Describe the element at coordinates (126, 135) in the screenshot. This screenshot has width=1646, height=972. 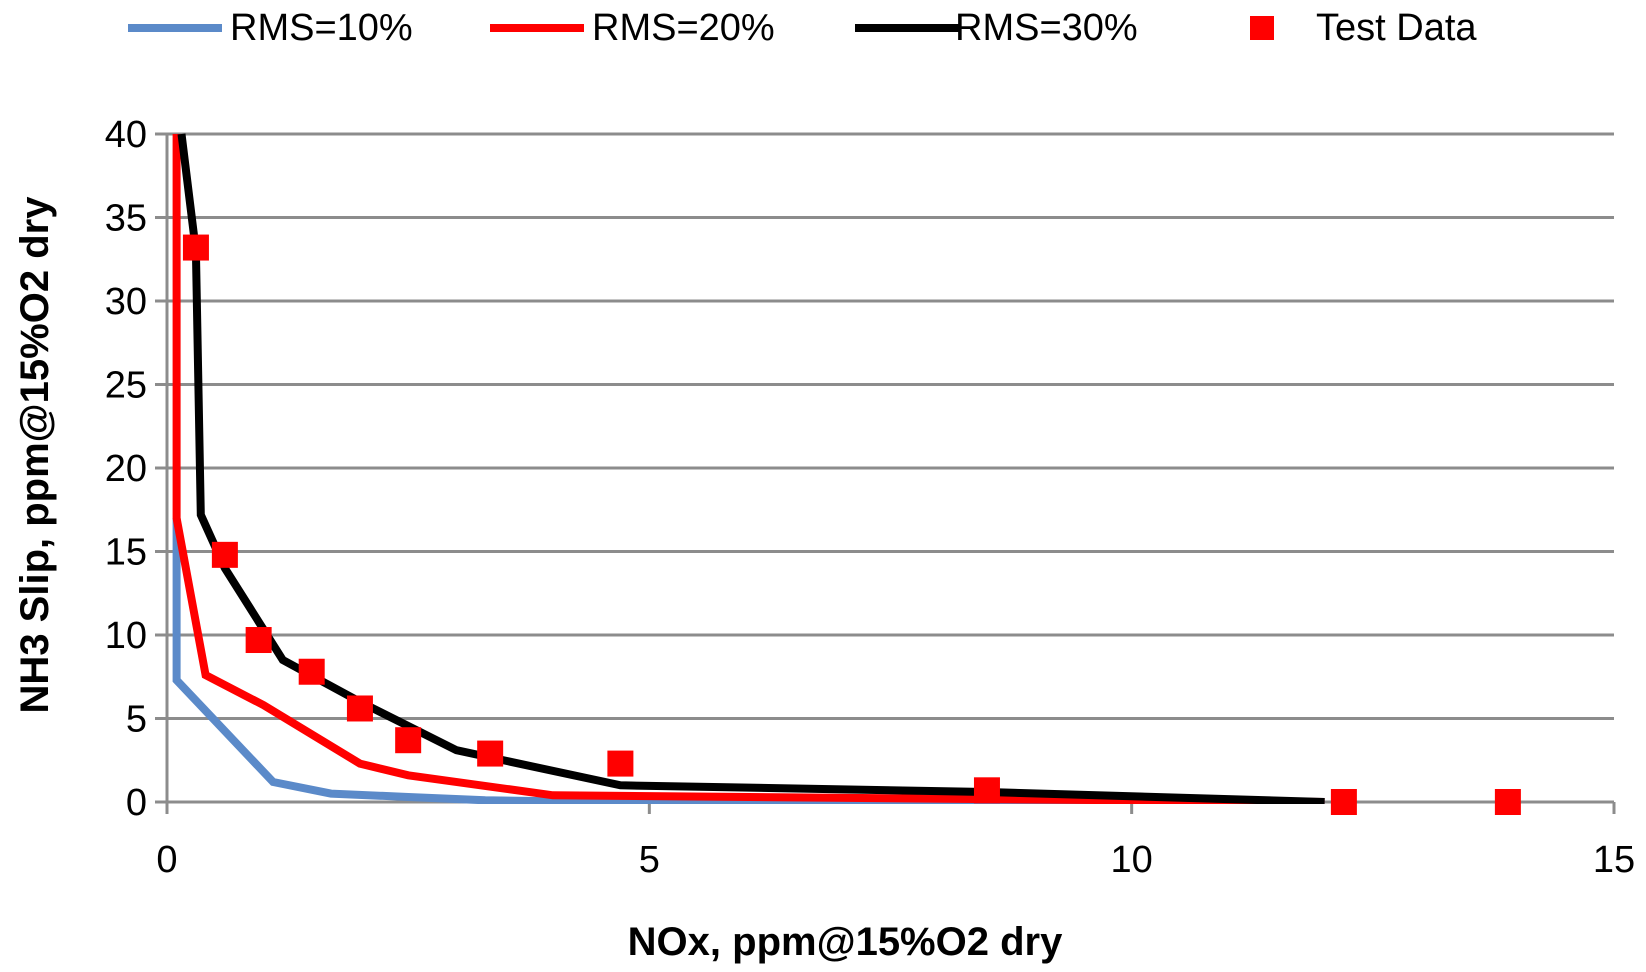
I see `y-tick-label: 40` at that location.